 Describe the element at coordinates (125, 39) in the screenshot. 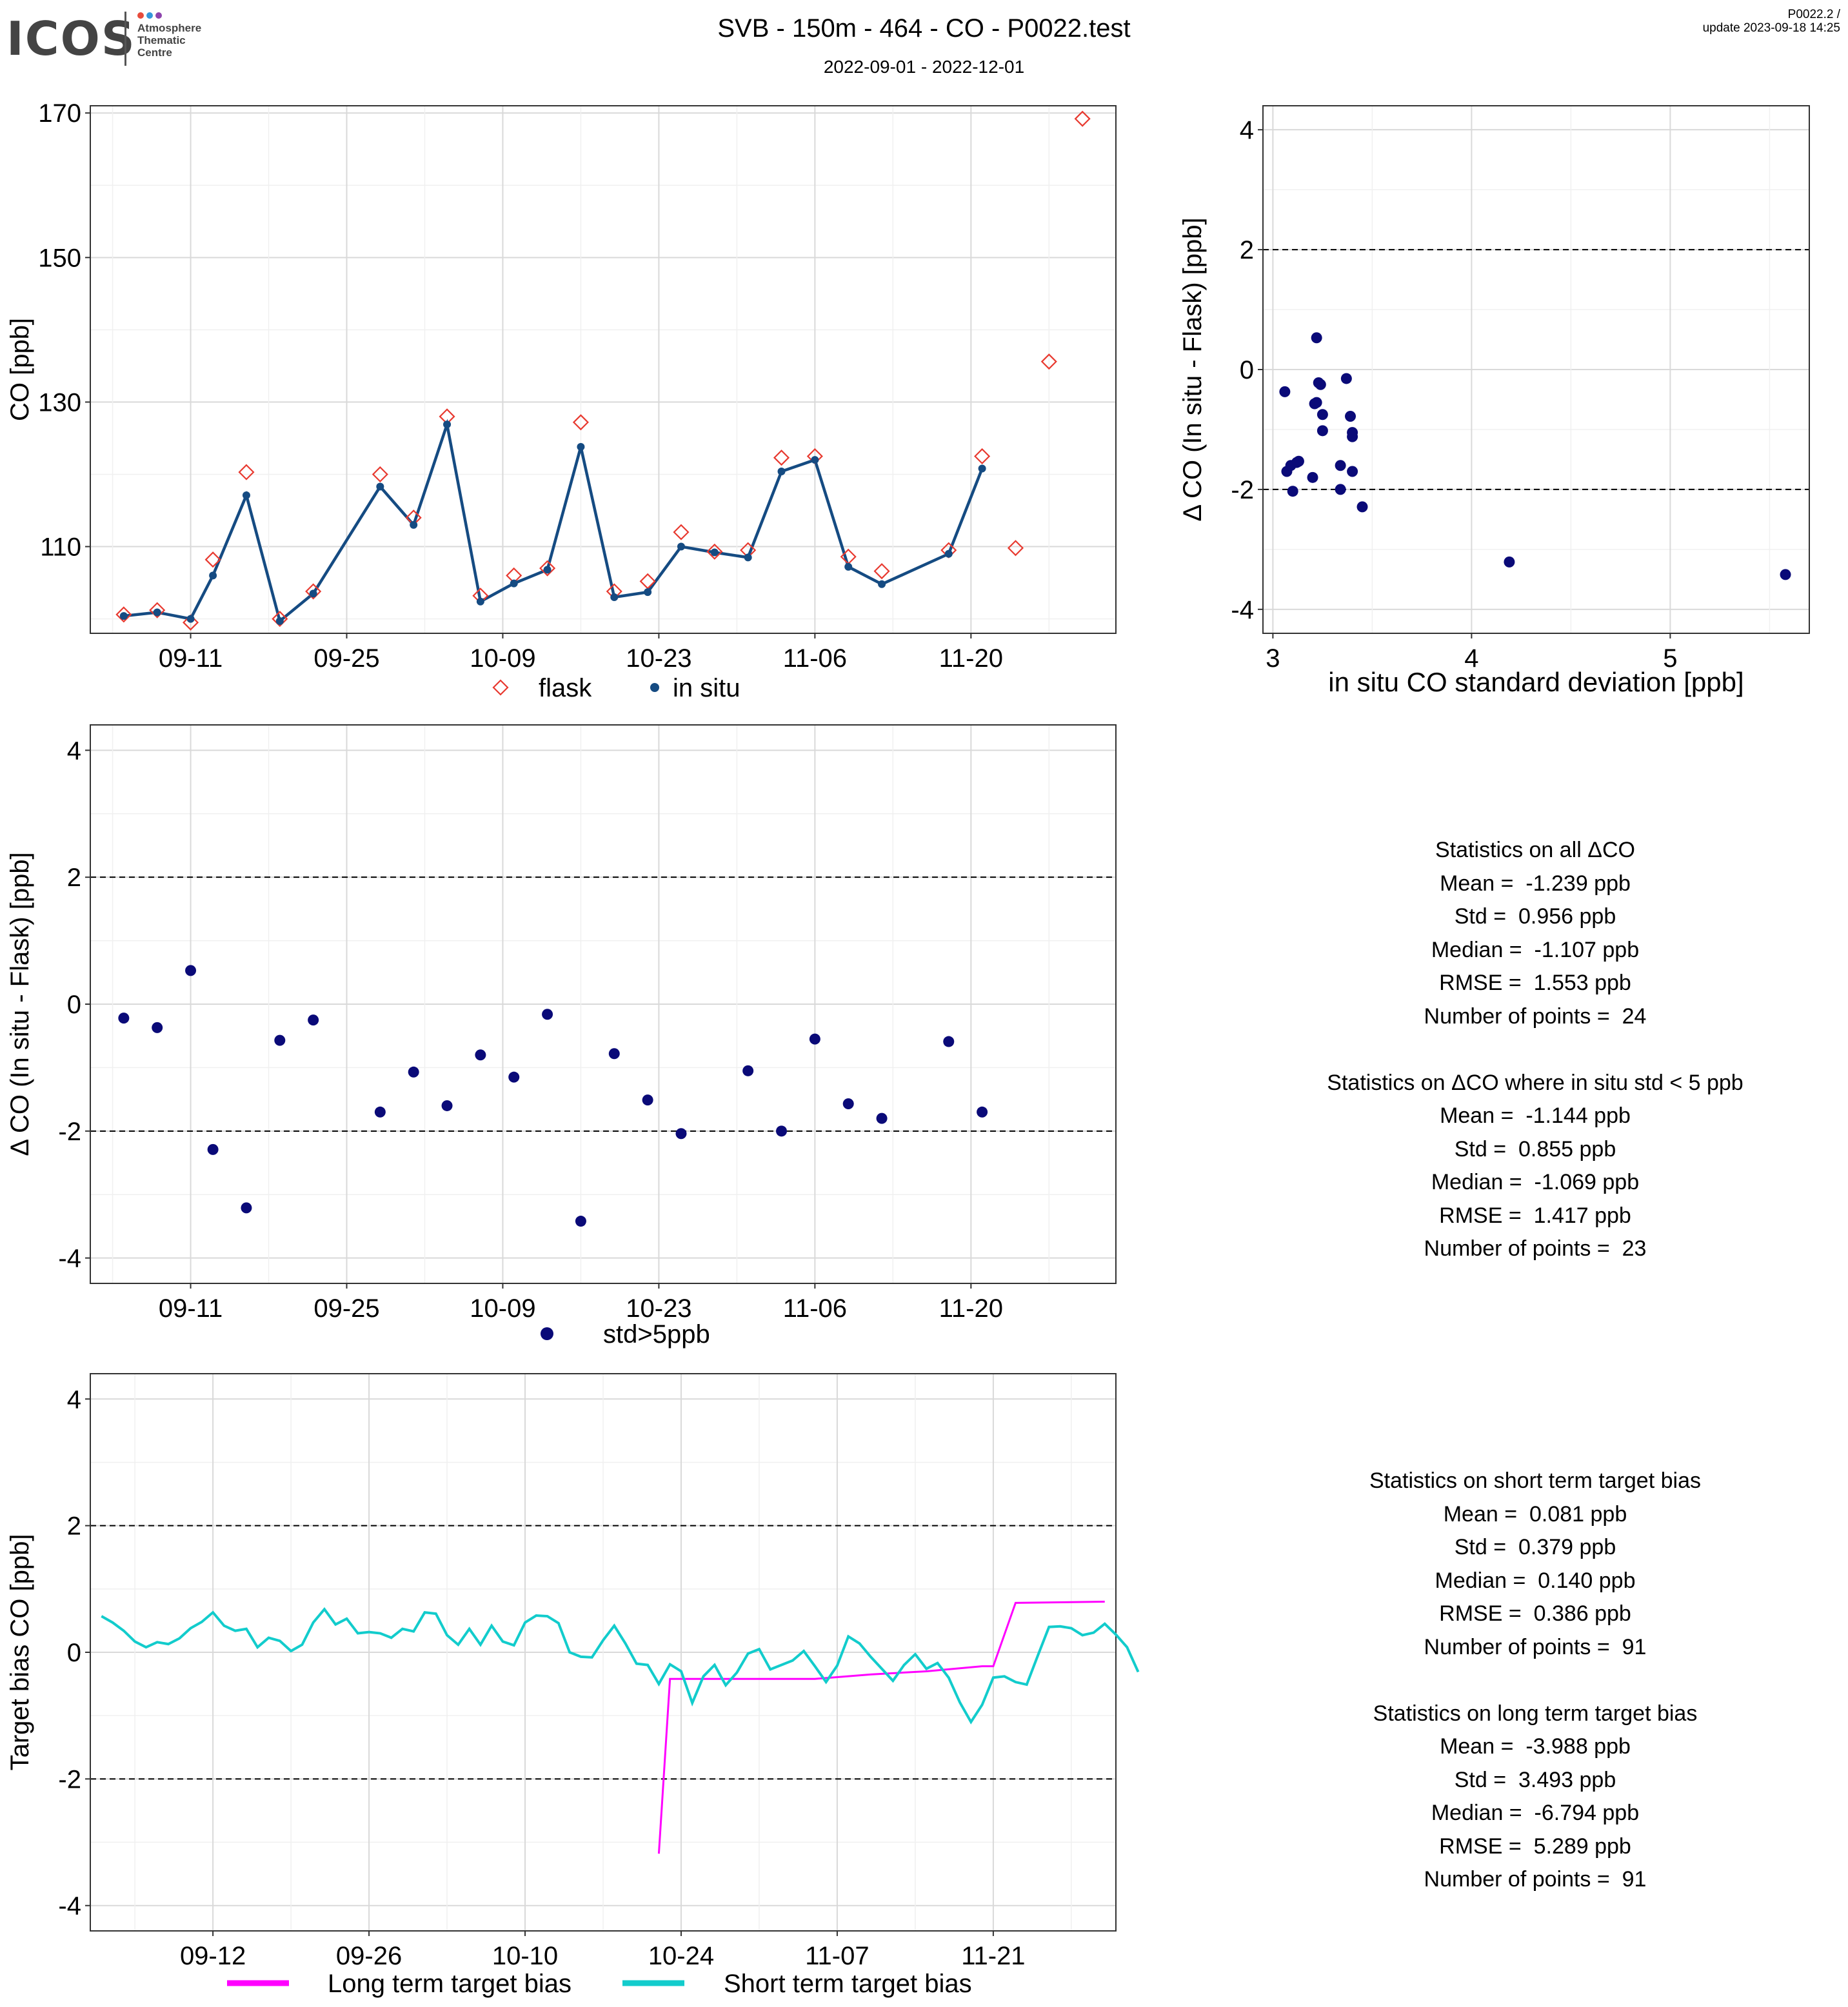

I see `logo-divider` at that location.